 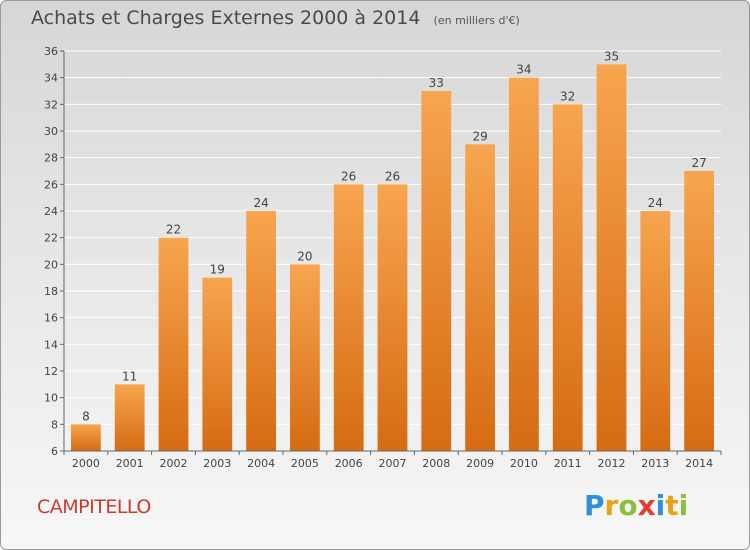 I want to click on logo-letter: o, so click(x=628, y=505).